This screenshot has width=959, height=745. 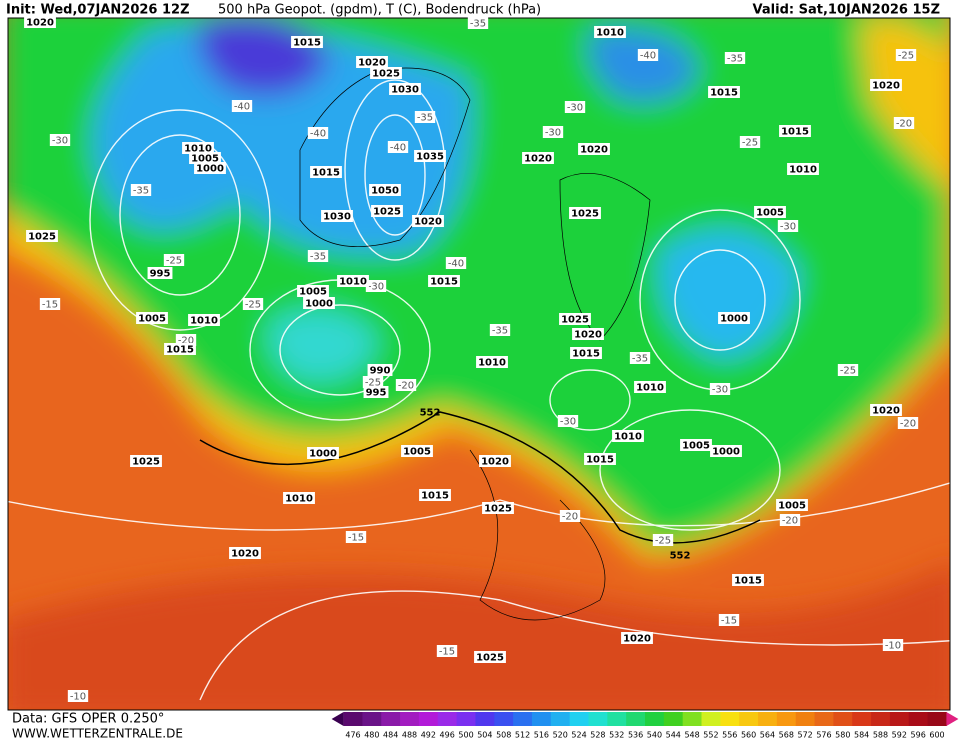 What do you see at coordinates (767, 735) in the screenshot?
I see `colorbar-label: 564` at bounding box center [767, 735].